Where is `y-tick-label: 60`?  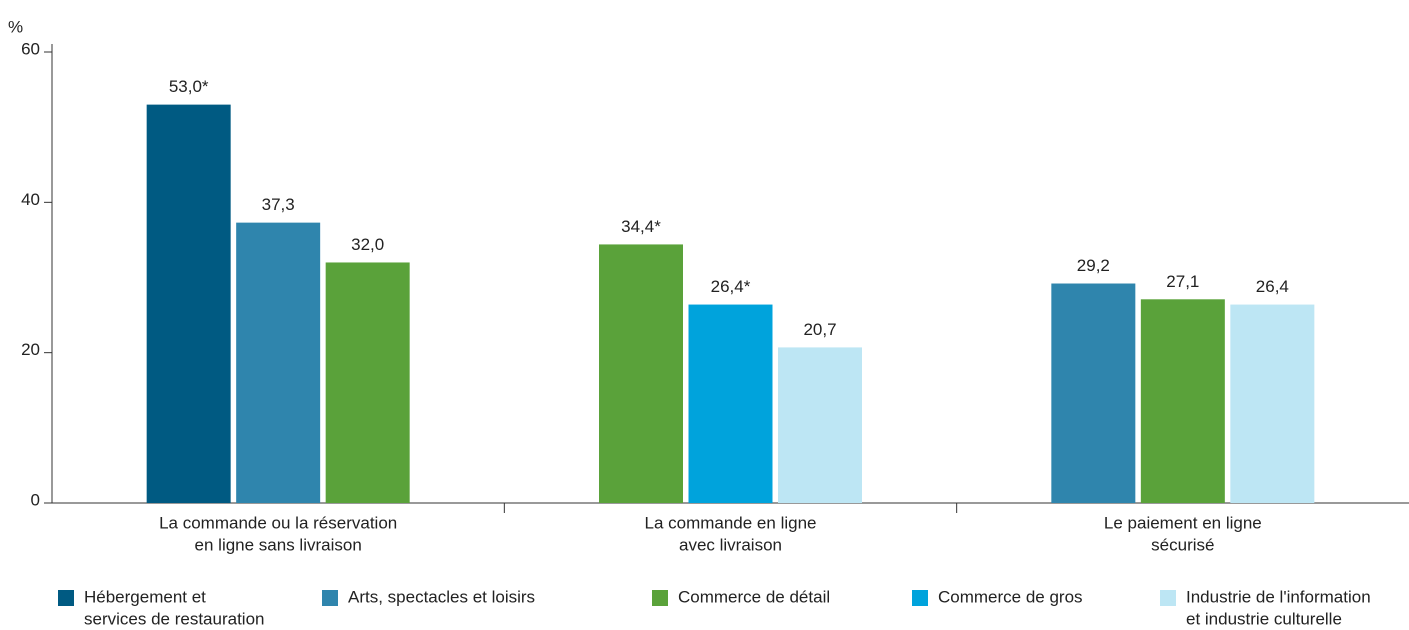
y-tick-label: 60 is located at coordinates (30, 48).